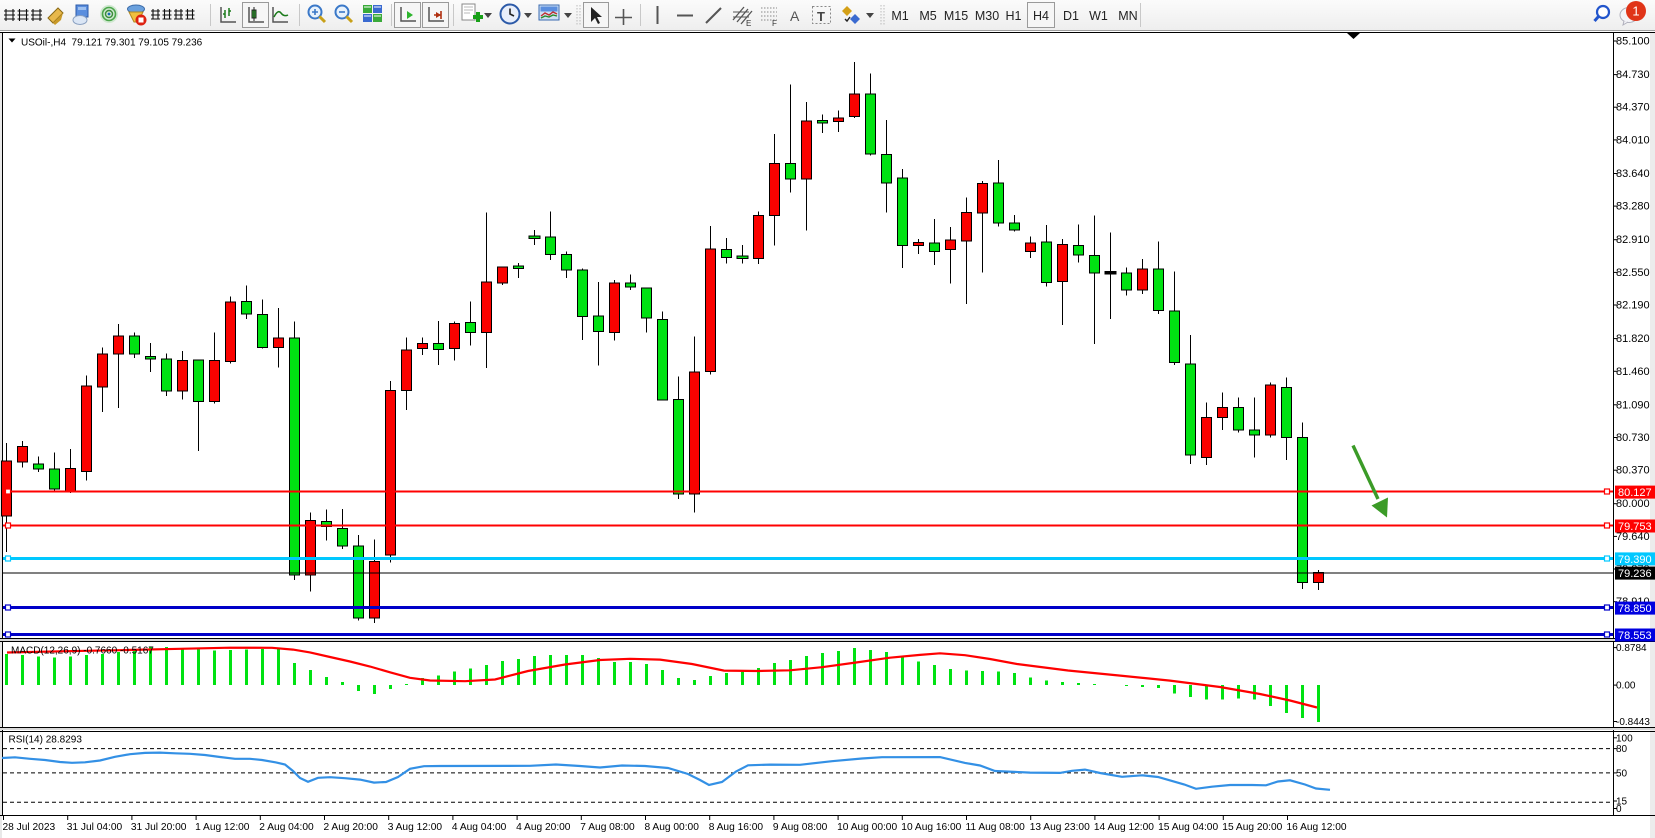 The image size is (1655, 838). Describe the element at coordinates (931, 827) in the screenshot. I see `svg-text: 10 Aug 16:00` at that location.